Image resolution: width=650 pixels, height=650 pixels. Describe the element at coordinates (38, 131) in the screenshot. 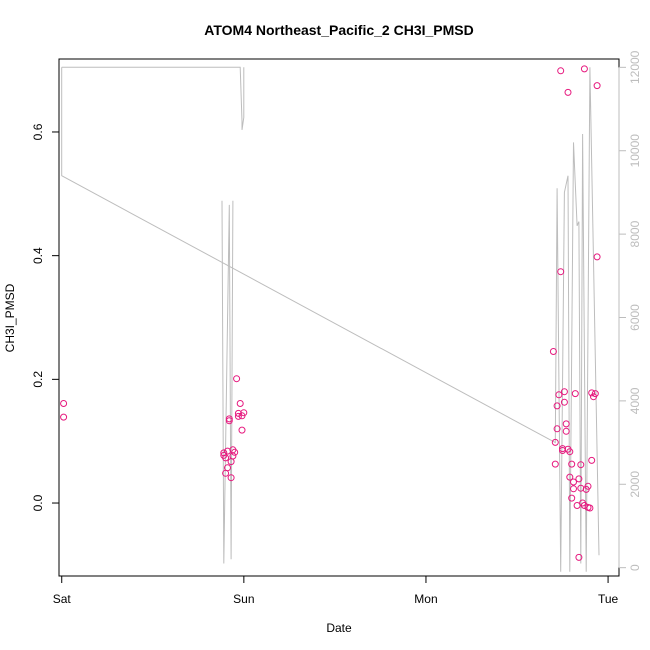

I see `y-tick-label: 0.6` at that location.